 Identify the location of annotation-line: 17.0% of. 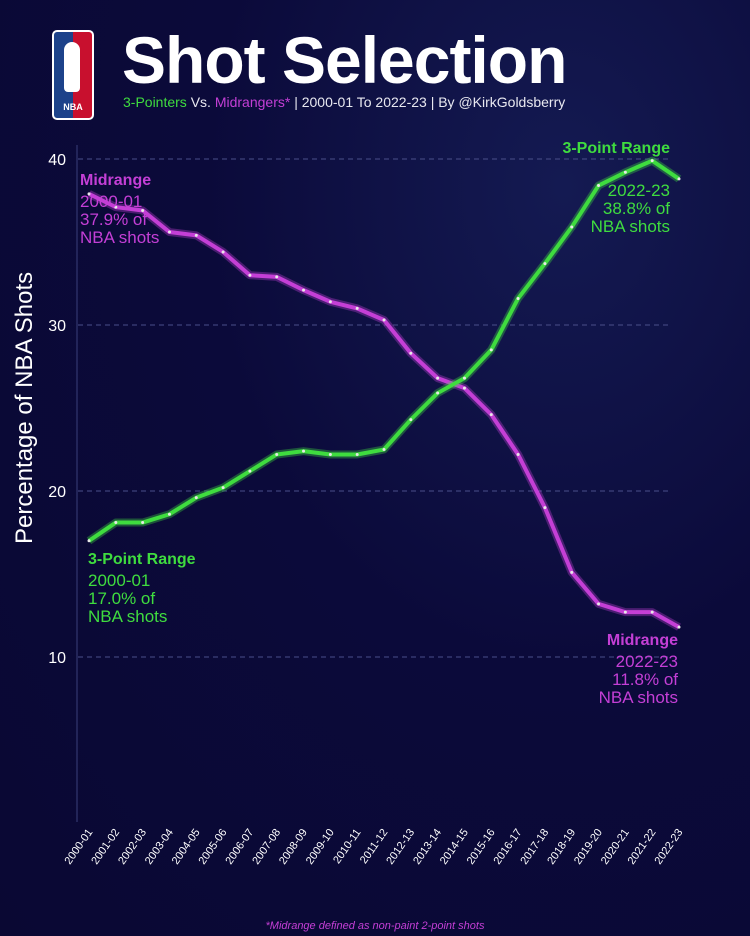
(122, 598).